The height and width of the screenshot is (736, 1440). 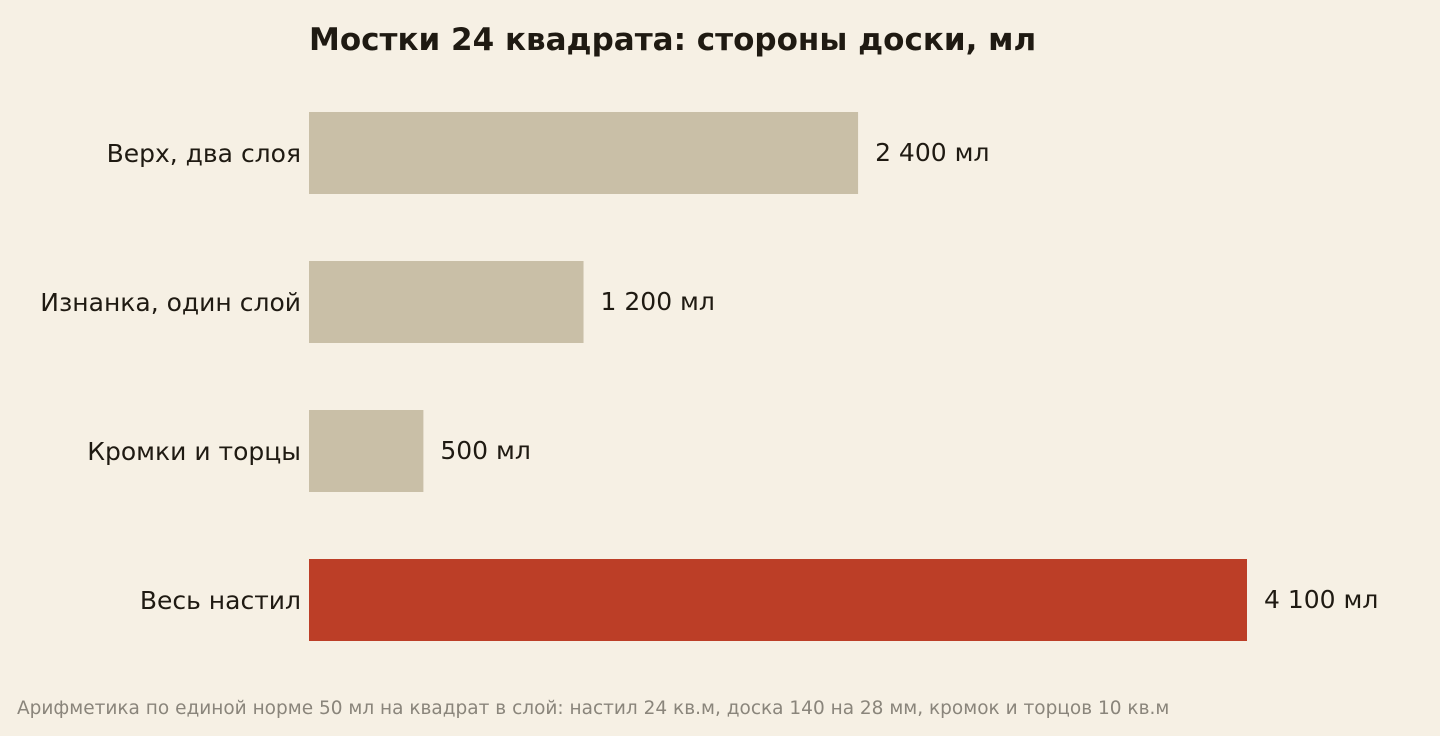 What do you see at coordinates (170, 302) in the screenshot?
I see `category-label: Изнанка, один слой` at bounding box center [170, 302].